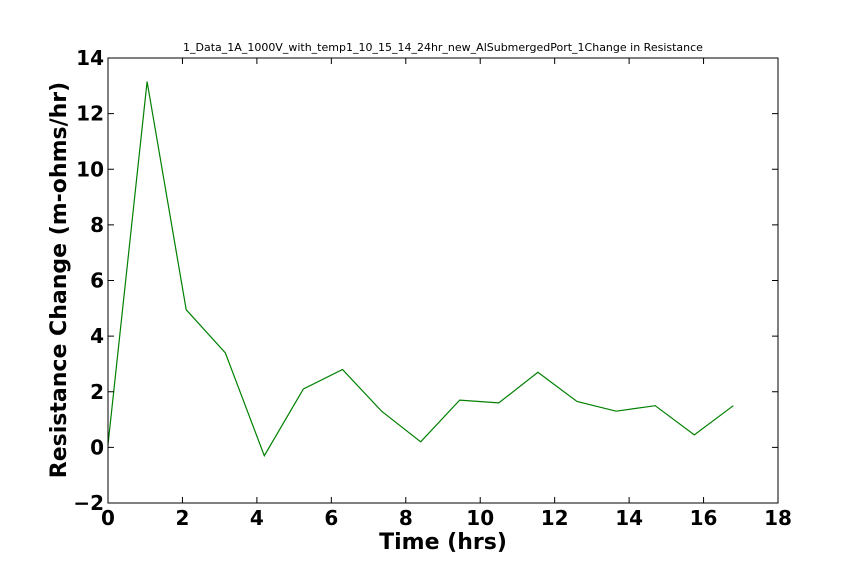  I want to click on x-tick-label: 16, so click(704, 518).